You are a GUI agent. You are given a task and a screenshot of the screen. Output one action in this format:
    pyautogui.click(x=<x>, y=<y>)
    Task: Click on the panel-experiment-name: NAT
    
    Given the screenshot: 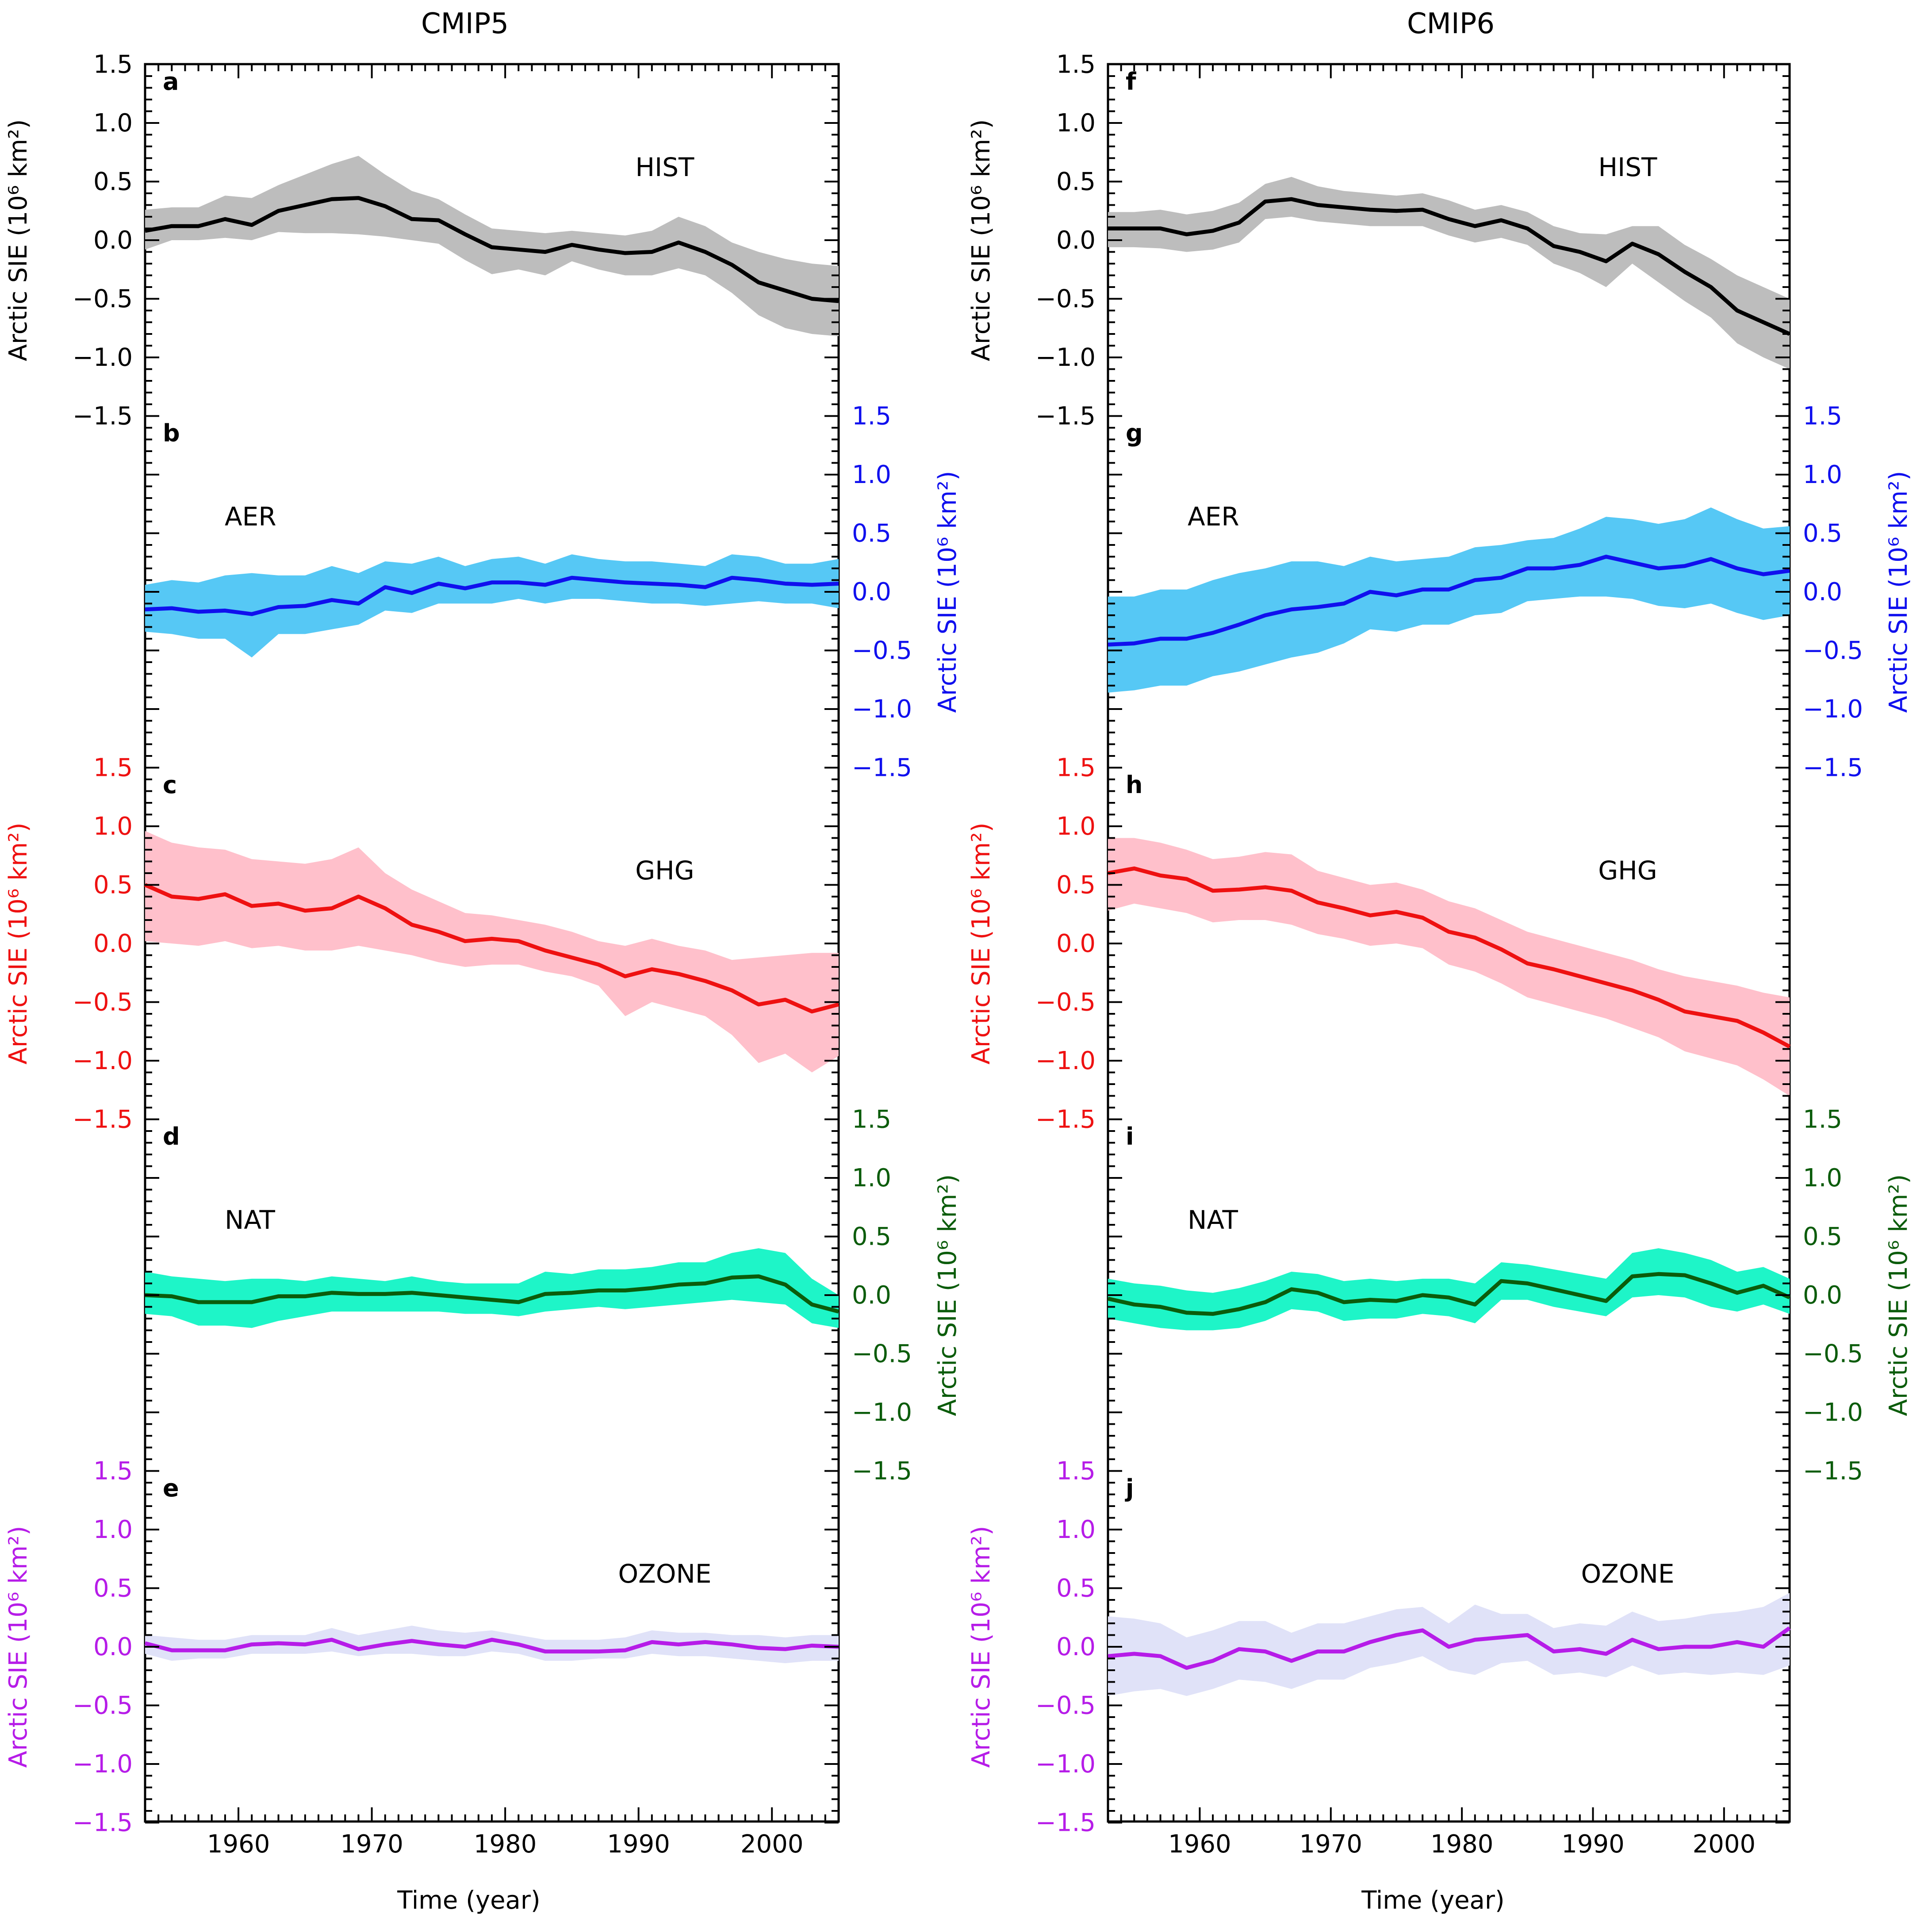 What is the action you would take?
    pyautogui.click(x=250, y=1220)
    